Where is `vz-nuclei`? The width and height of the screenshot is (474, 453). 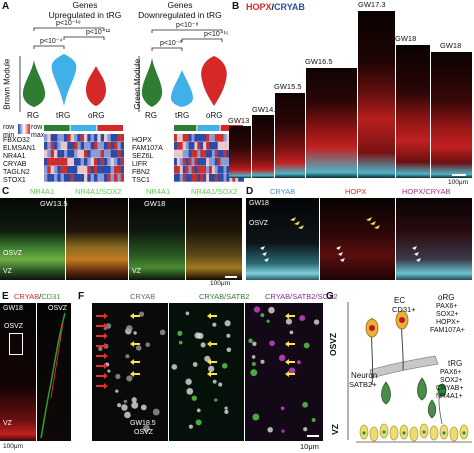 vz-nuclei is located at coordinates (414, 432).